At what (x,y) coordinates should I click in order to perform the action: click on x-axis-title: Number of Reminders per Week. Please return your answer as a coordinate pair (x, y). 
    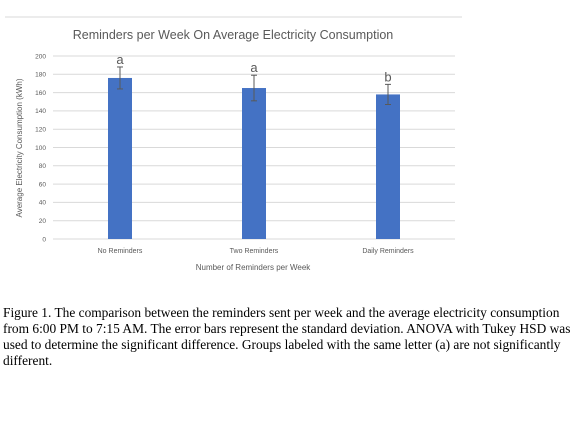
    Looking at the image, I should click on (254, 267).